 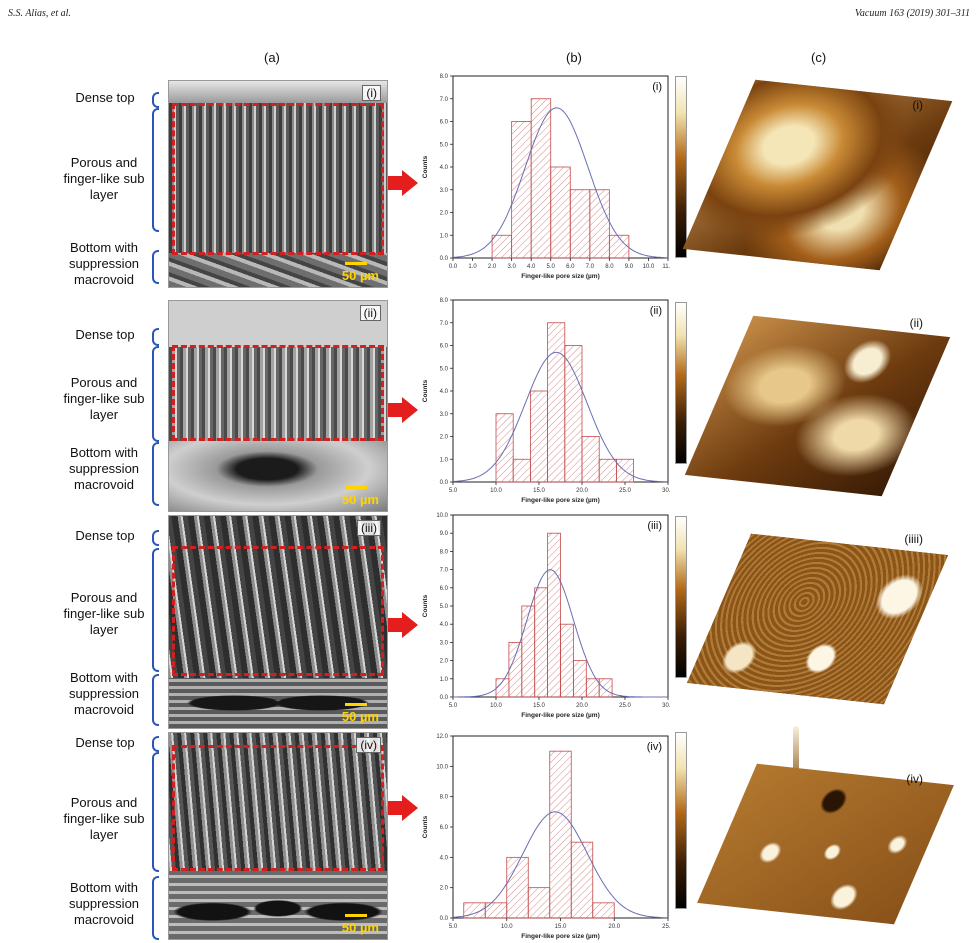 What do you see at coordinates (444, 534) in the screenshot?
I see `y-tick-label: 9.0` at bounding box center [444, 534].